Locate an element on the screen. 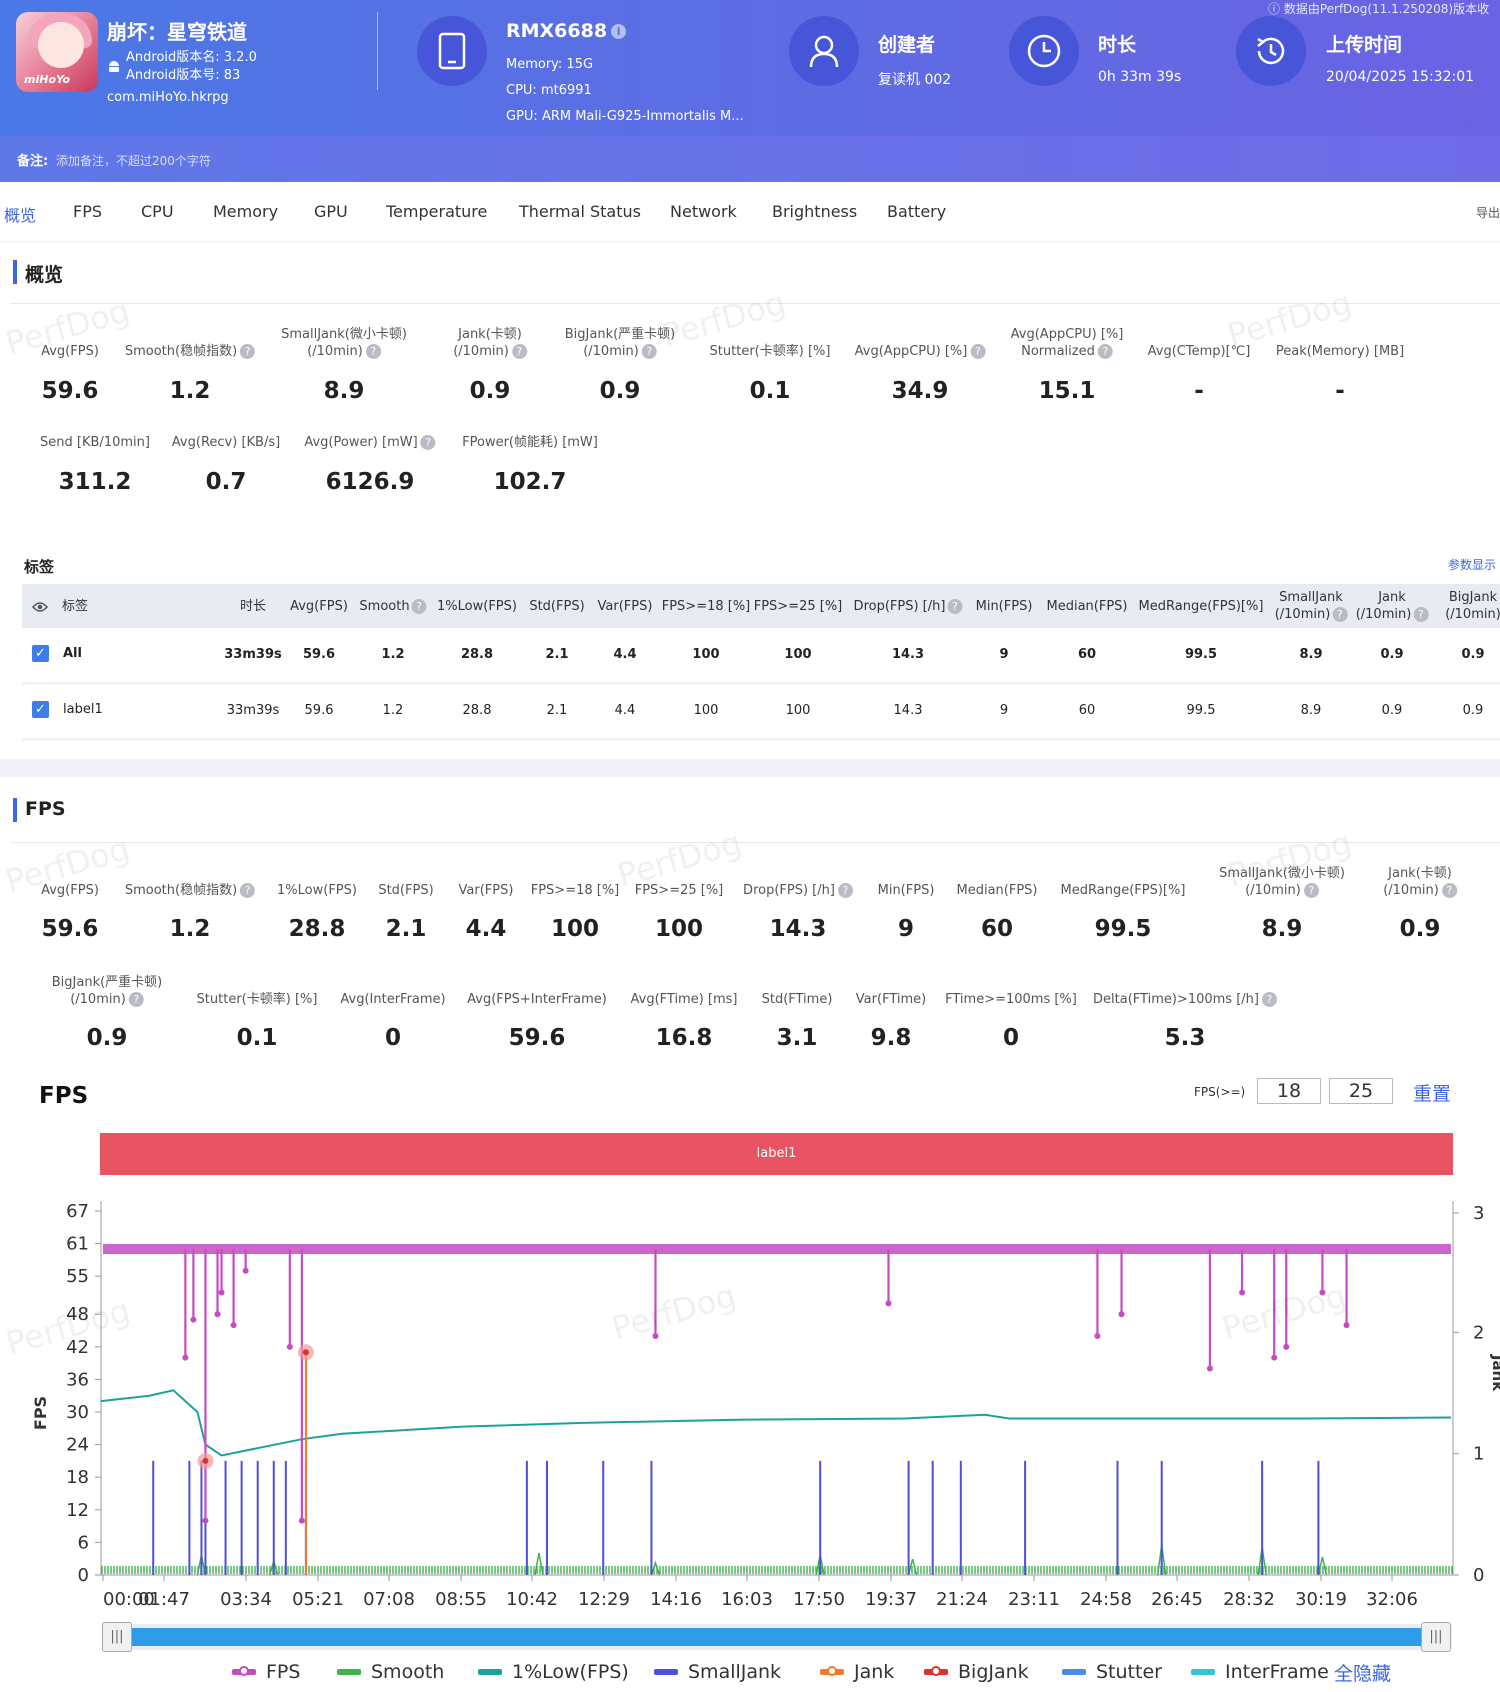  column-header: Median(FPS) is located at coordinates (1087, 606).